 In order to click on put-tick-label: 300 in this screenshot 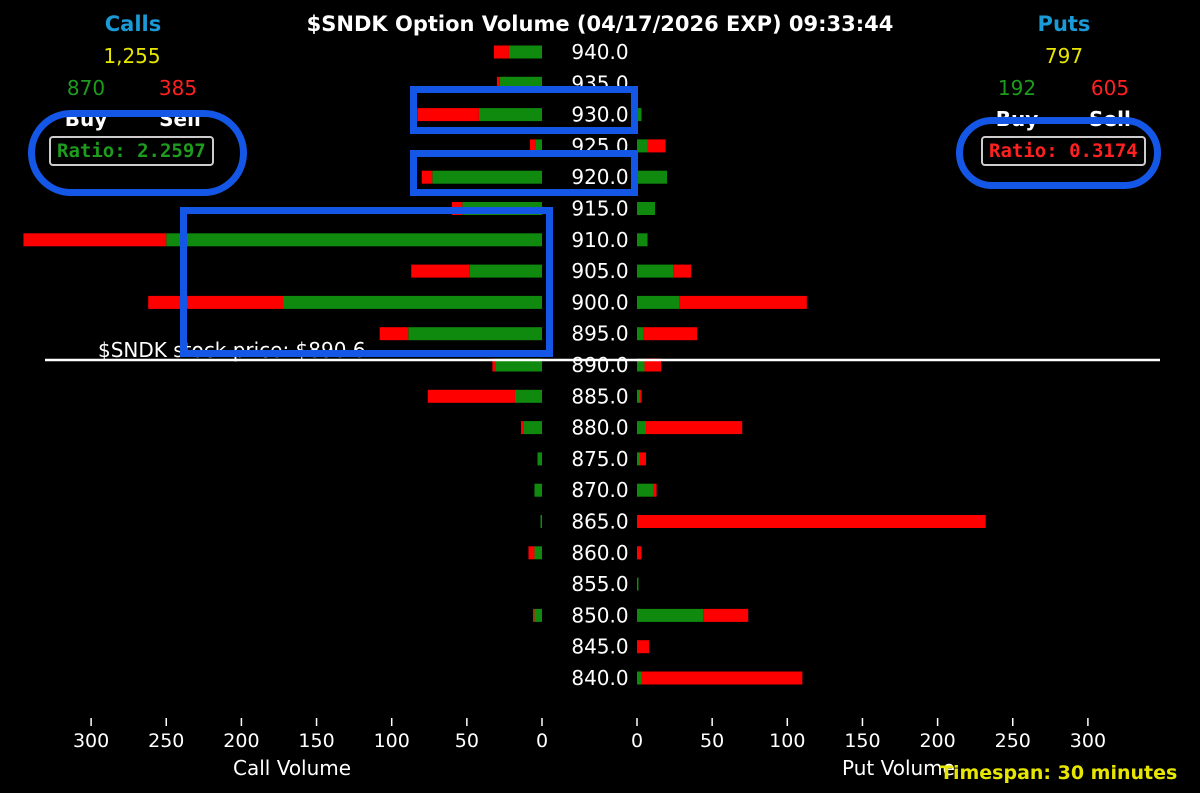, I will do `click(1088, 741)`.